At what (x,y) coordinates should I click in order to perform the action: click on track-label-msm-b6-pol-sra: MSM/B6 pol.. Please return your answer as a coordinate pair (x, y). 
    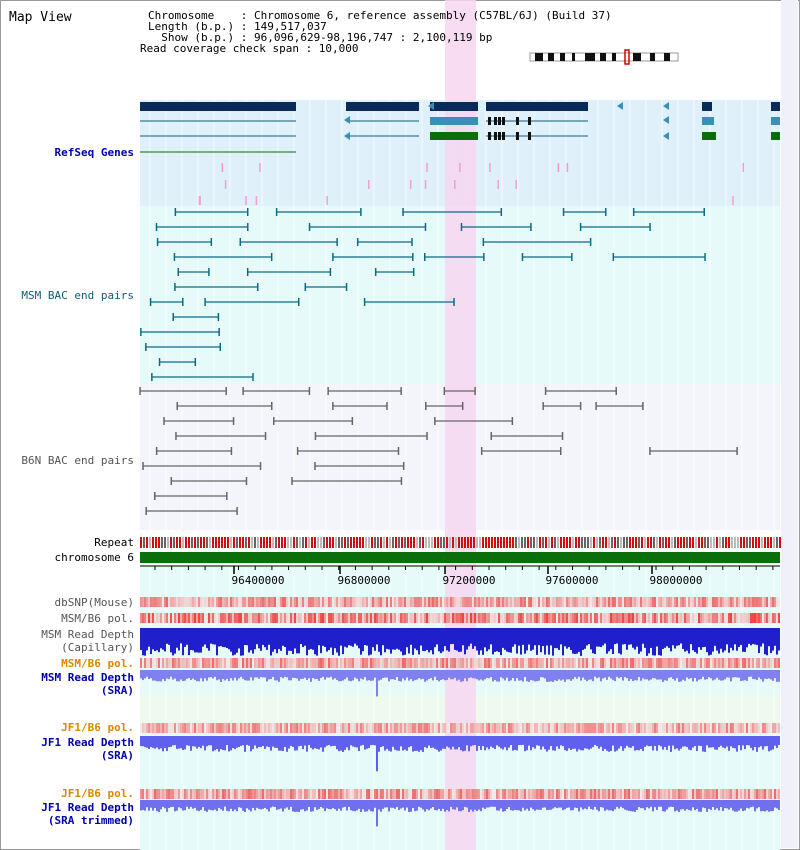
    Looking at the image, I should click on (97, 663).